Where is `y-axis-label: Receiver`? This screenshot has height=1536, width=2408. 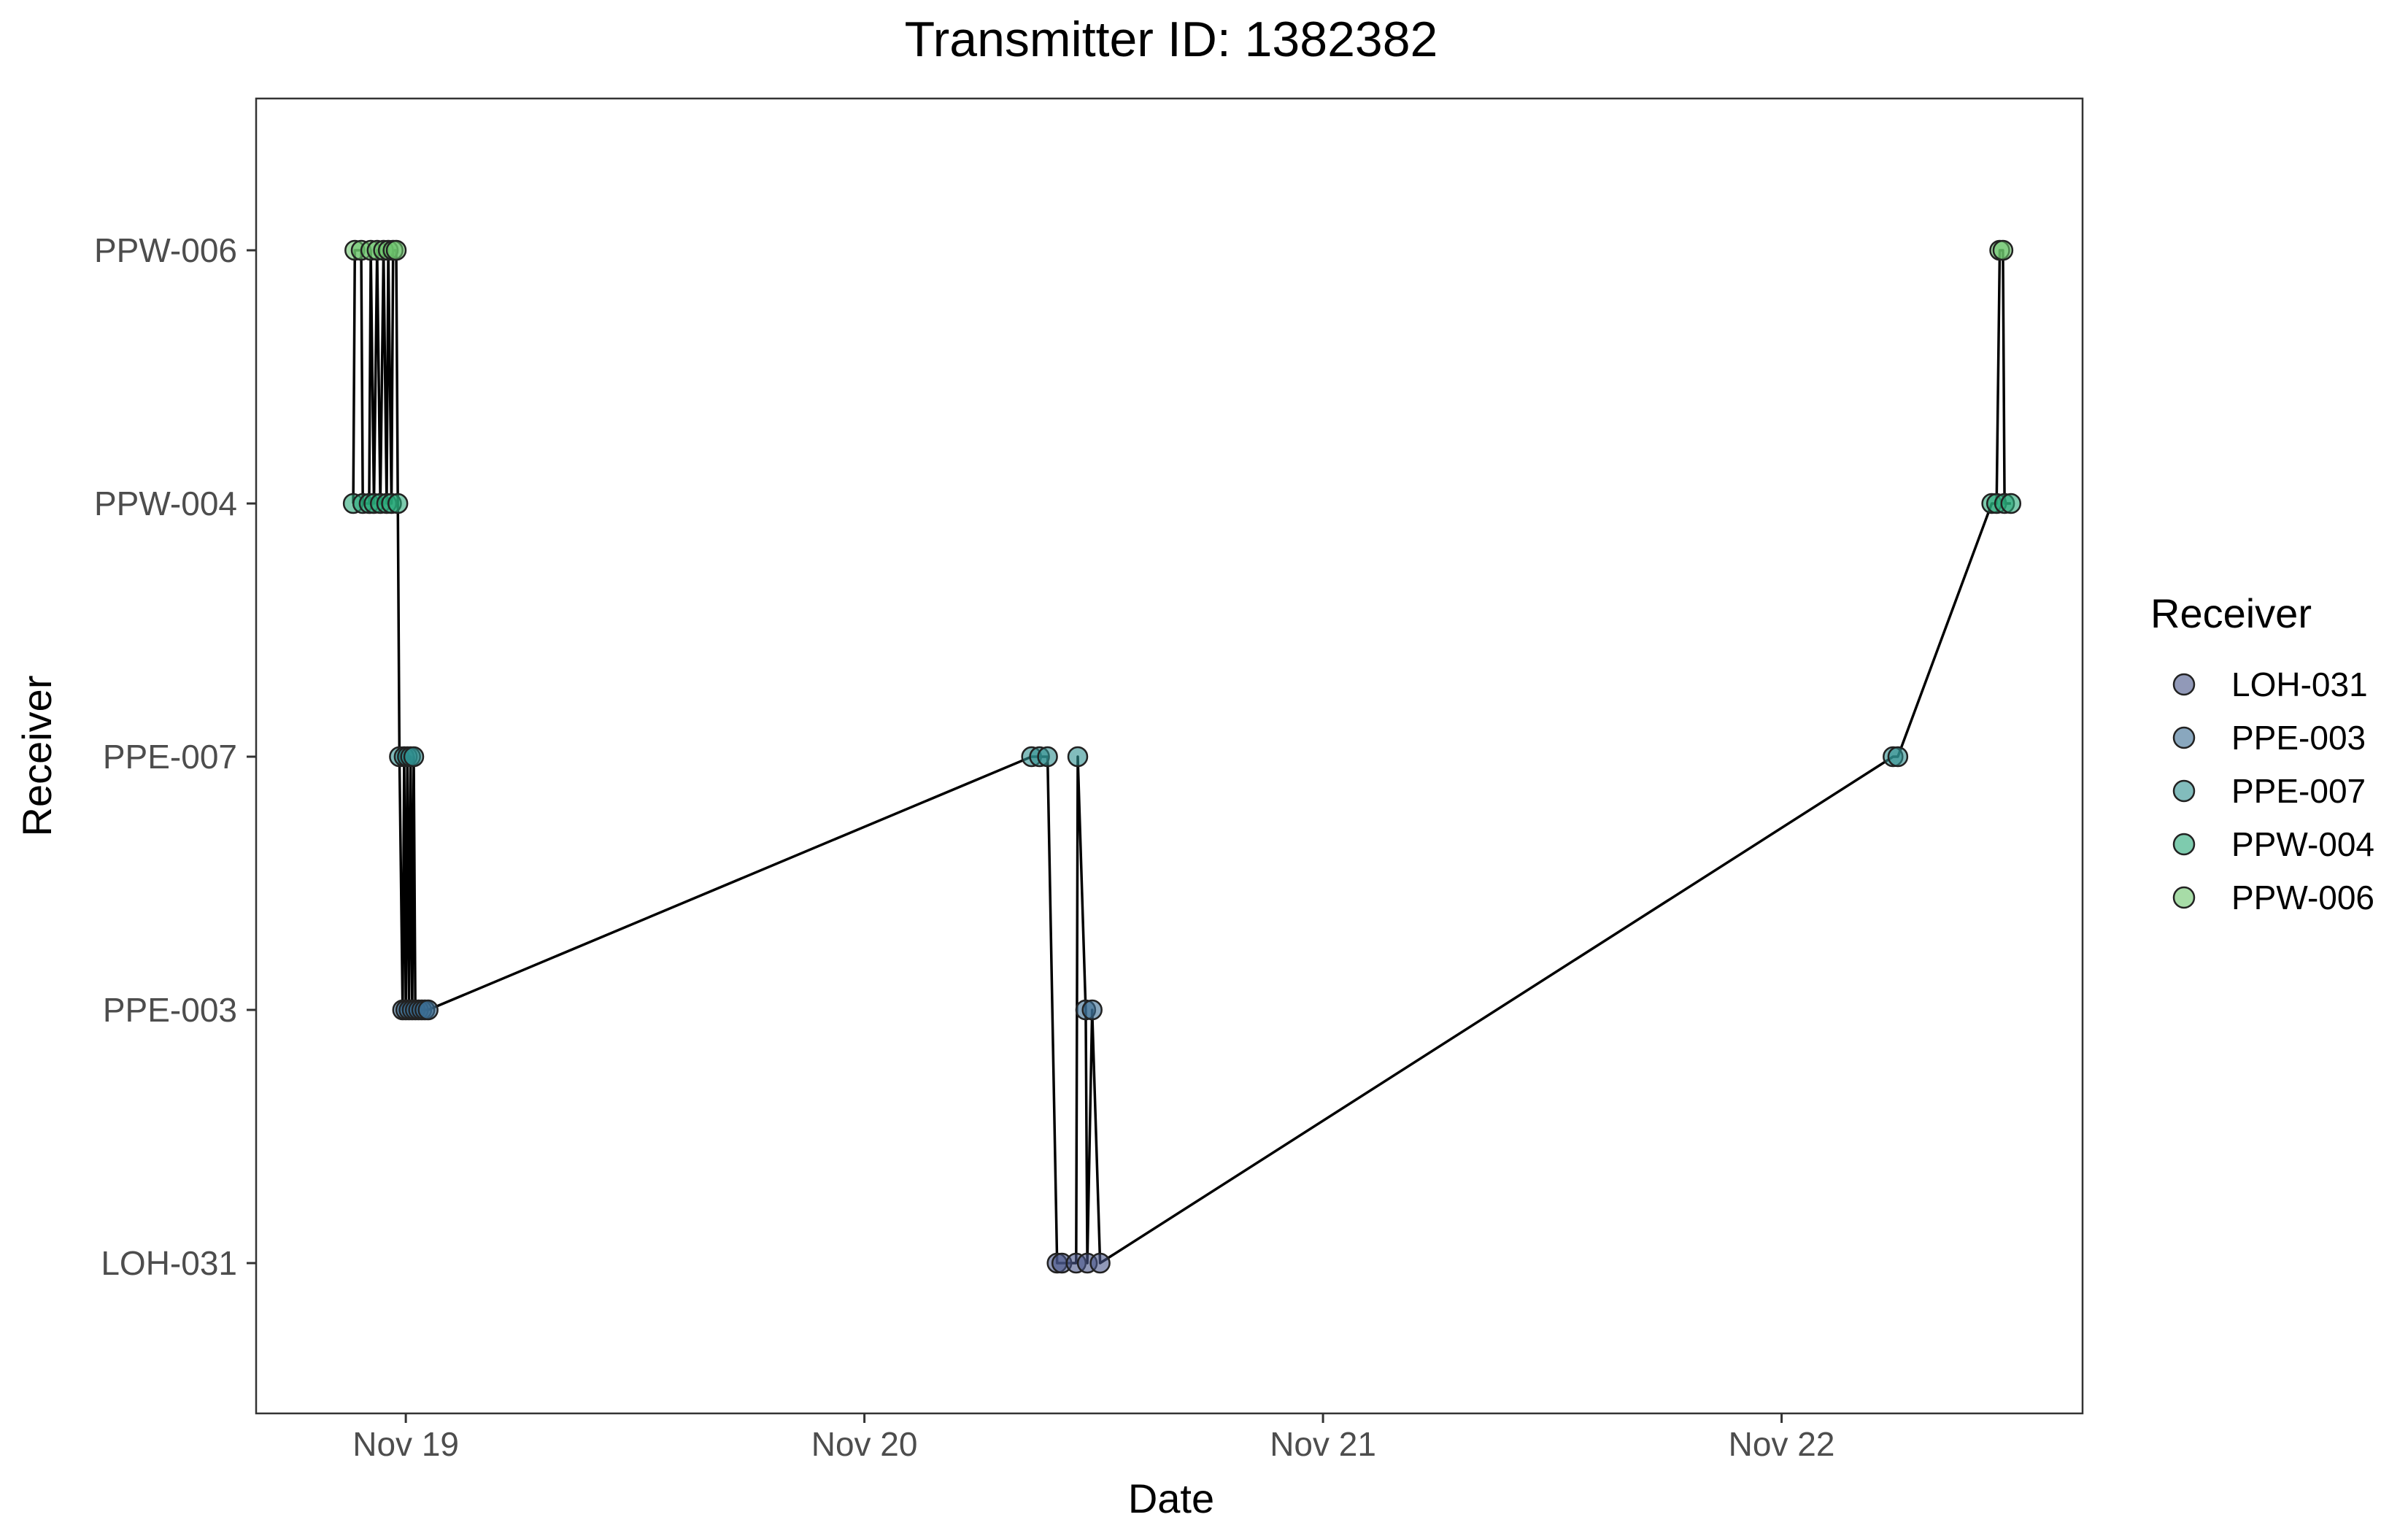 y-axis-label: Receiver is located at coordinates (37, 756).